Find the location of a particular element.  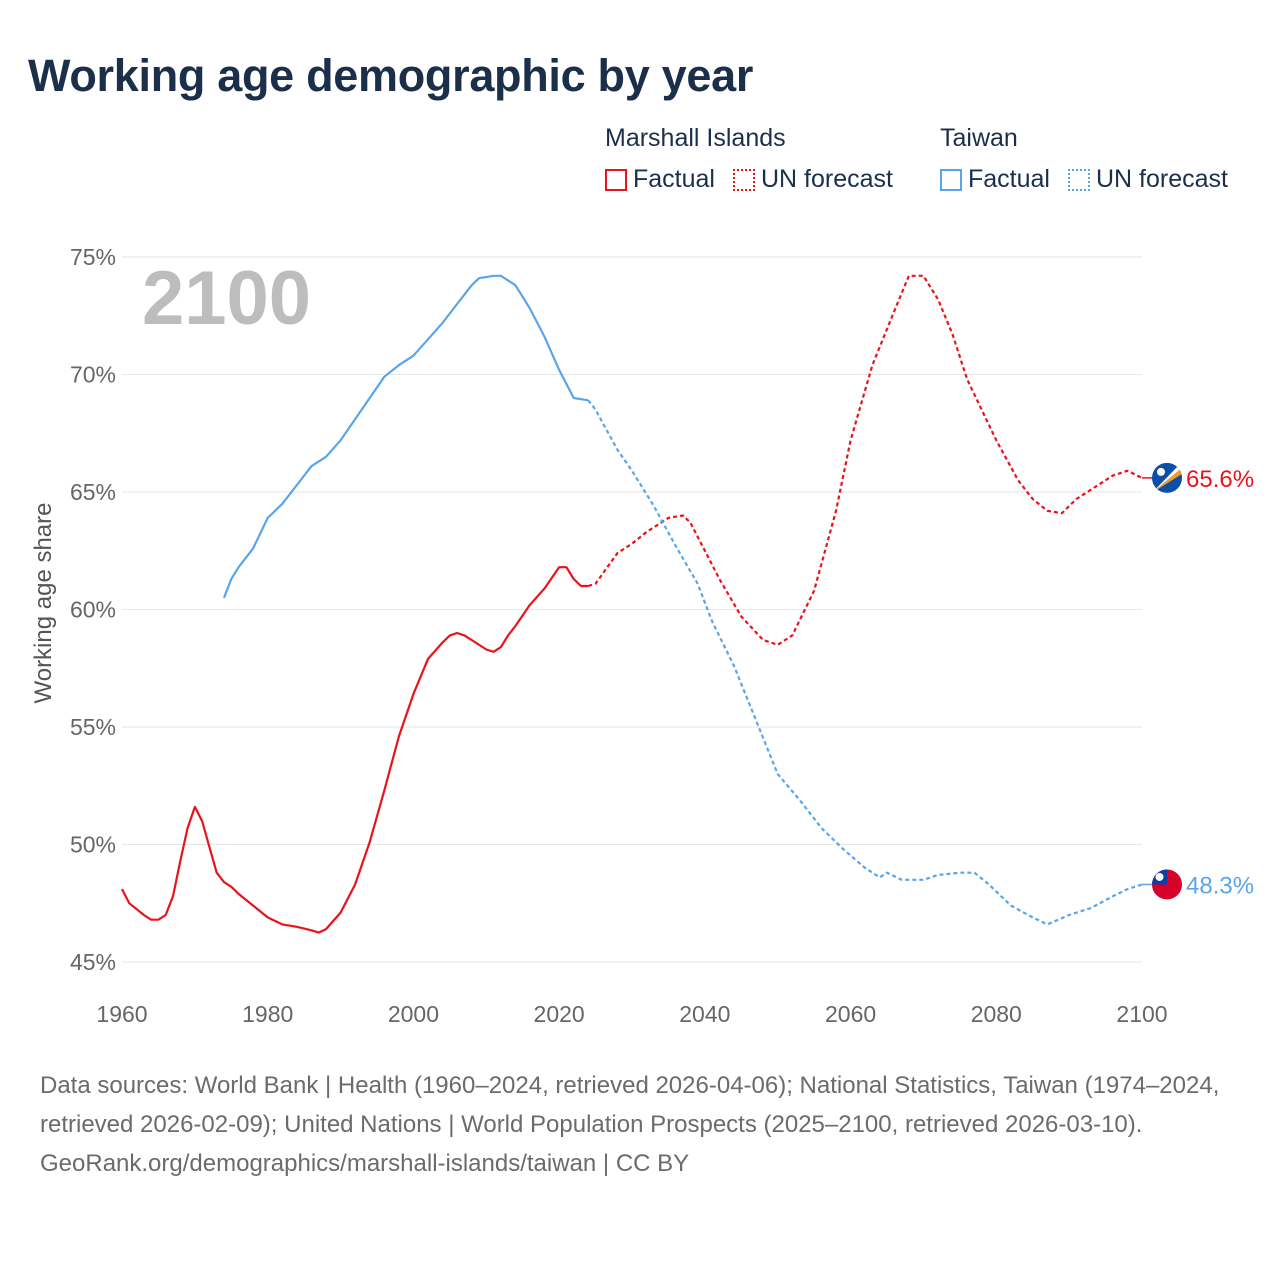

marshall-islands-forecast-line is located at coordinates (865, 460).